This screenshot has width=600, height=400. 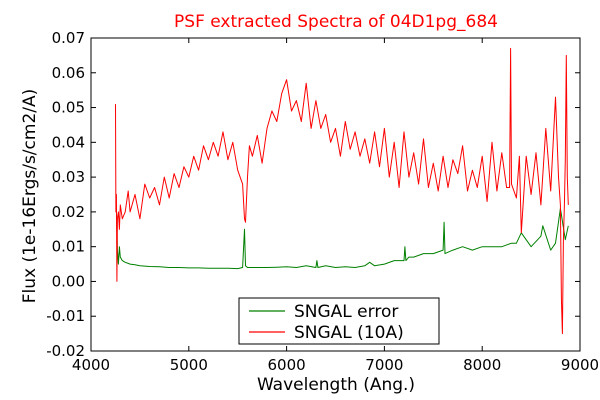 What do you see at coordinates (482, 365) in the screenshot?
I see `x-tick-label: 8000` at bounding box center [482, 365].